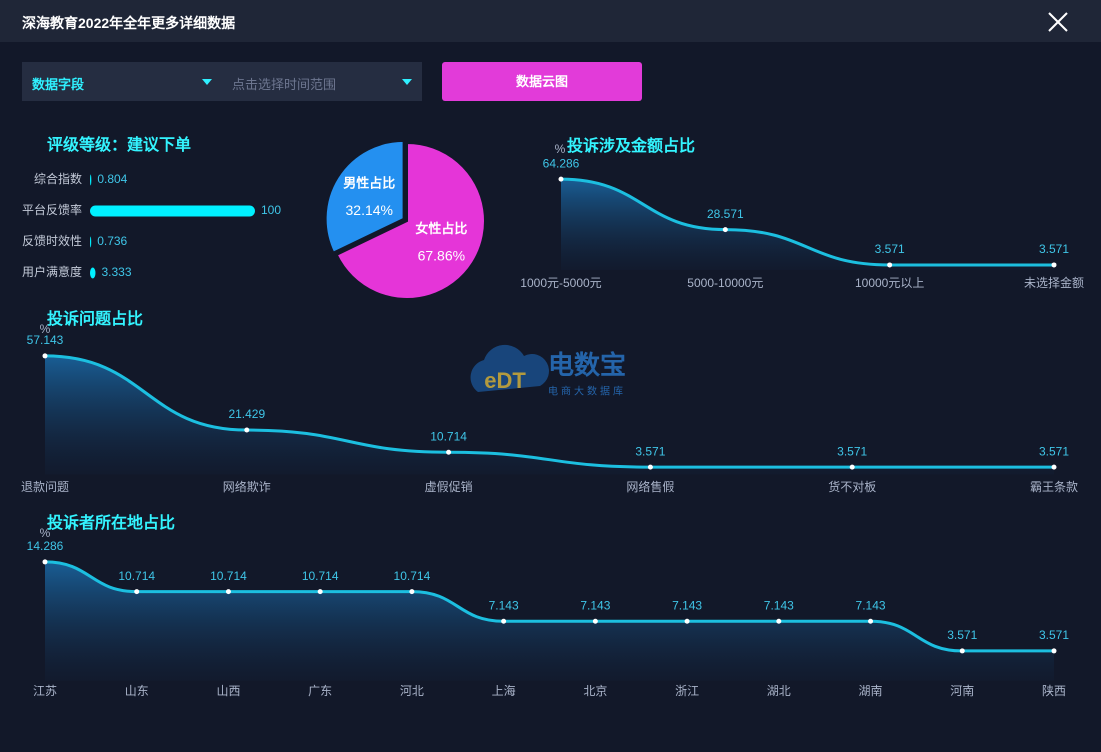 Image resolution: width=1101 pixels, height=752 pixels. What do you see at coordinates (1058, 22) in the screenshot?
I see `close-button` at bounding box center [1058, 22].